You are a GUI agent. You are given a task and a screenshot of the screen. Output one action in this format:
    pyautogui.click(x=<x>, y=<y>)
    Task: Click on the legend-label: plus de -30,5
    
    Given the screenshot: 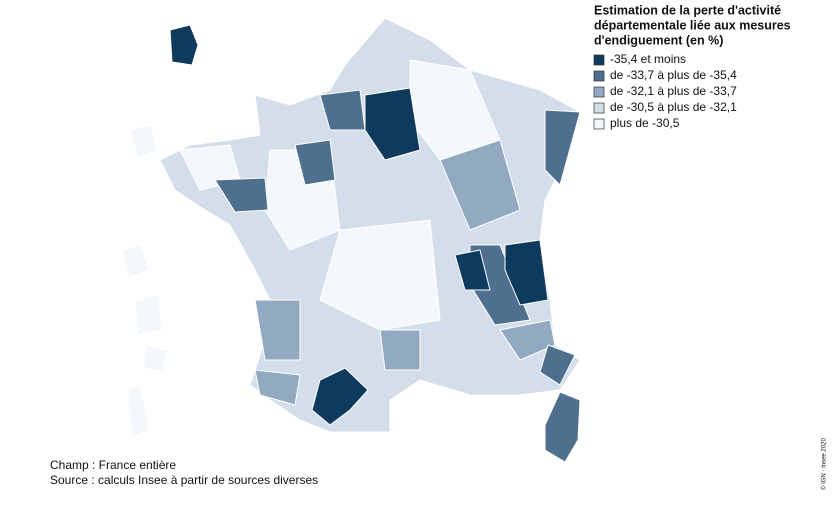 What is the action you would take?
    pyautogui.click(x=645, y=123)
    